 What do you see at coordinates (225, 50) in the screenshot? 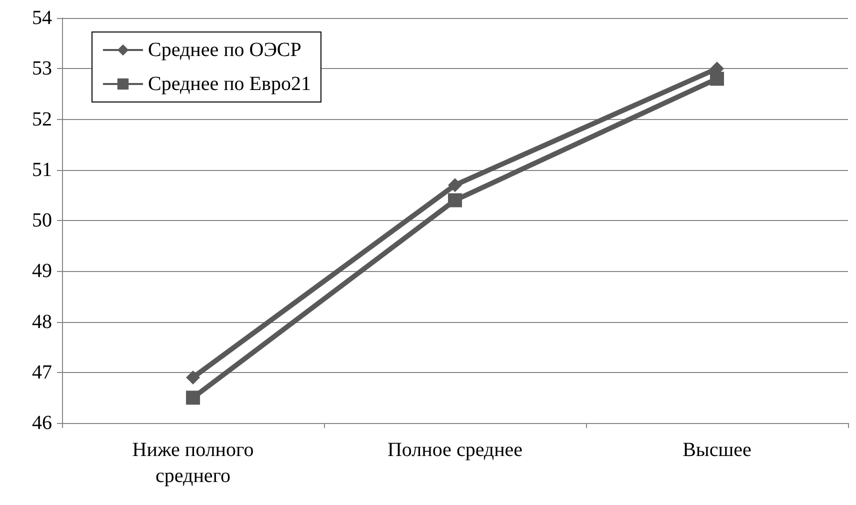
I see `legend-label: Среднее по ОЭСР` at bounding box center [225, 50].